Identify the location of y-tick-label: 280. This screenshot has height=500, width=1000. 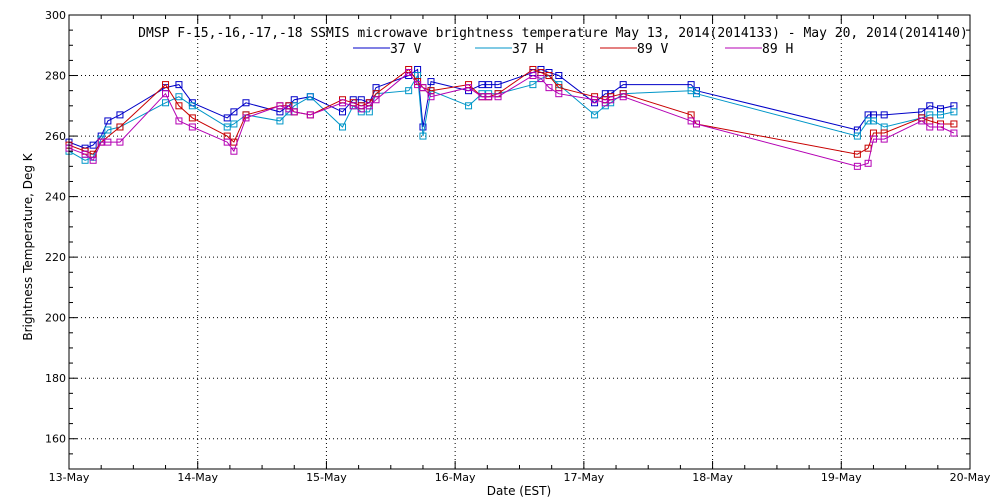
(55, 76).